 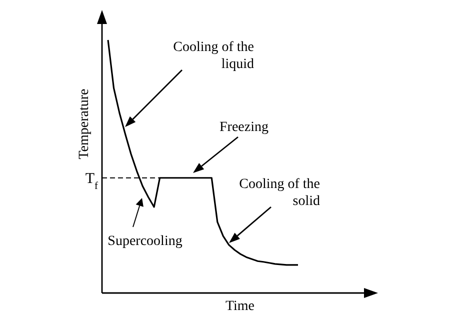 What do you see at coordinates (145, 241) in the screenshot?
I see `annotation: Supercooling` at bounding box center [145, 241].